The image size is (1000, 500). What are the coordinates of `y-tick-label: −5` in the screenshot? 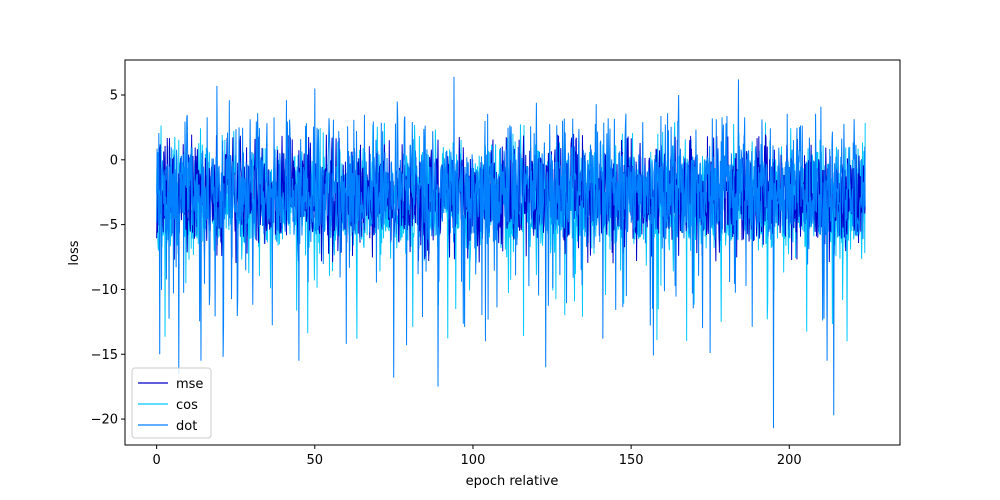 It's located at (108, 225).